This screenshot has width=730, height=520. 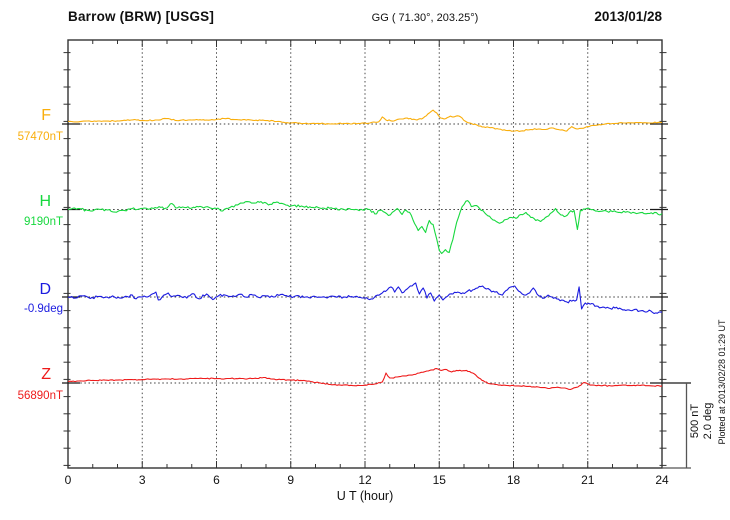 I want to click on scale-bar-deg-label: 2.0 deg, so click(x=708, y=421).